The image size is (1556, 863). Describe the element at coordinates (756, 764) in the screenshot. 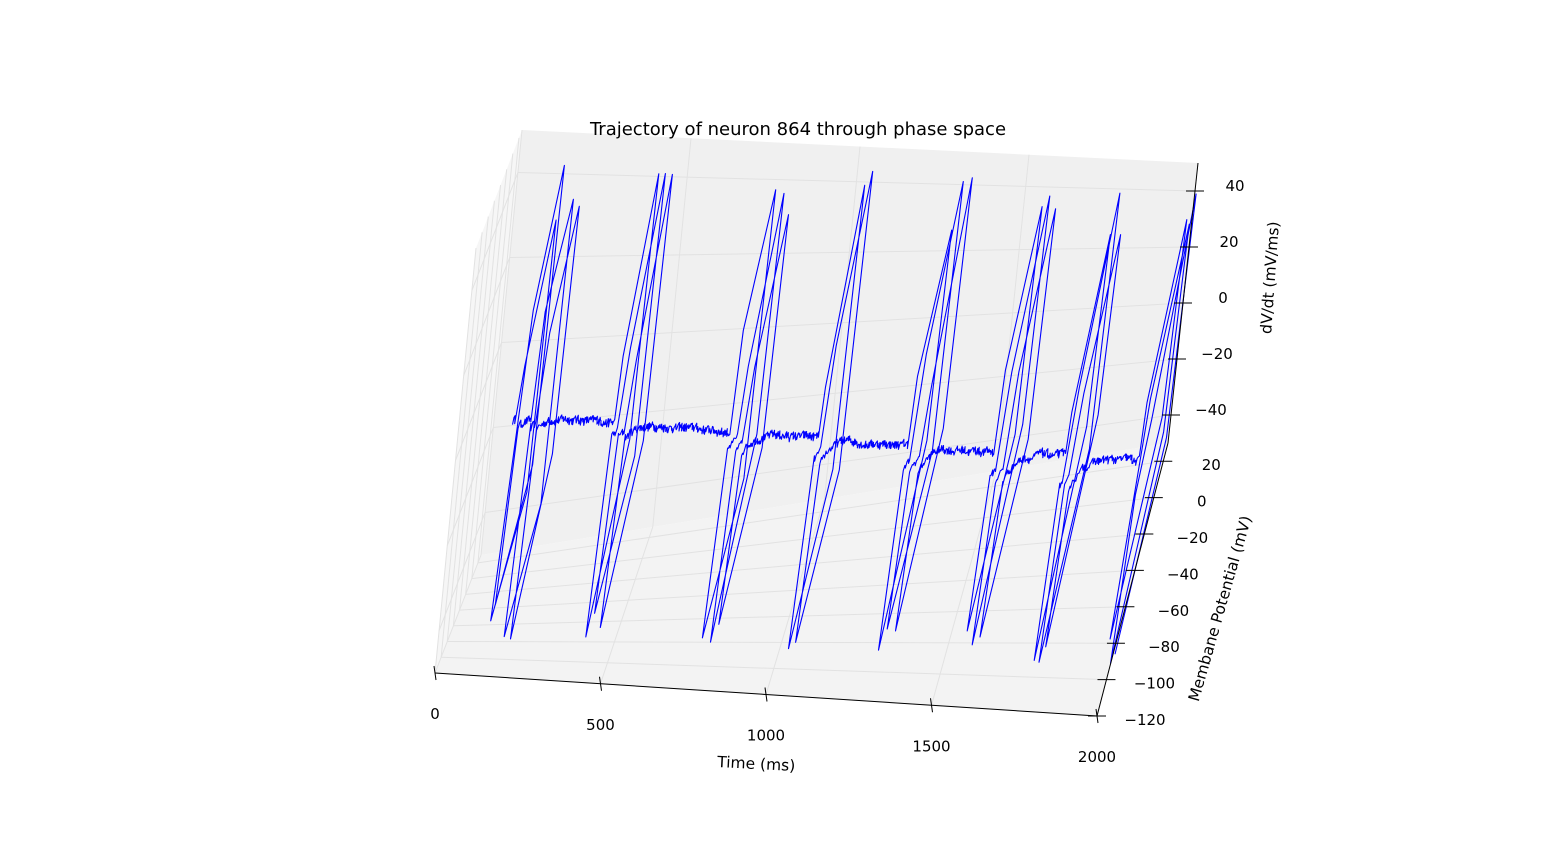

I see `x-axis-label: Time (ms)` at that location.